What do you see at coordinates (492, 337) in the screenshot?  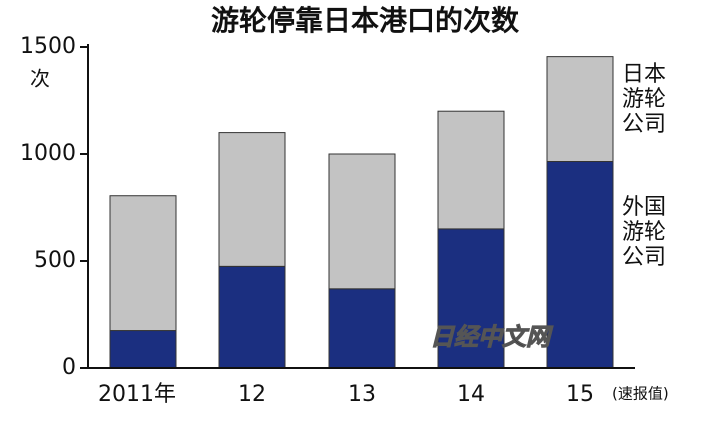 I see `watermark: 日经中文网` at bounding box center [492, 337].